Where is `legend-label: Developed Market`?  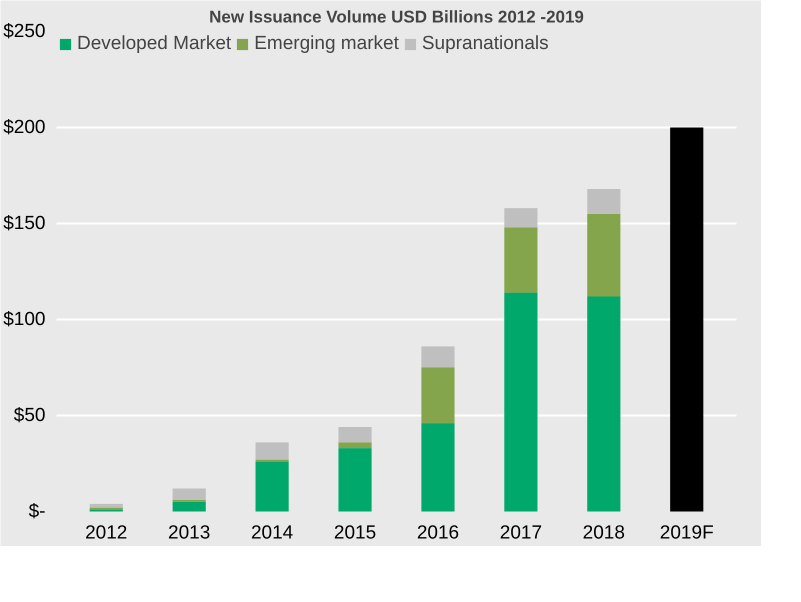 legend-label: Developed Market is located at coordinates (154, 44).